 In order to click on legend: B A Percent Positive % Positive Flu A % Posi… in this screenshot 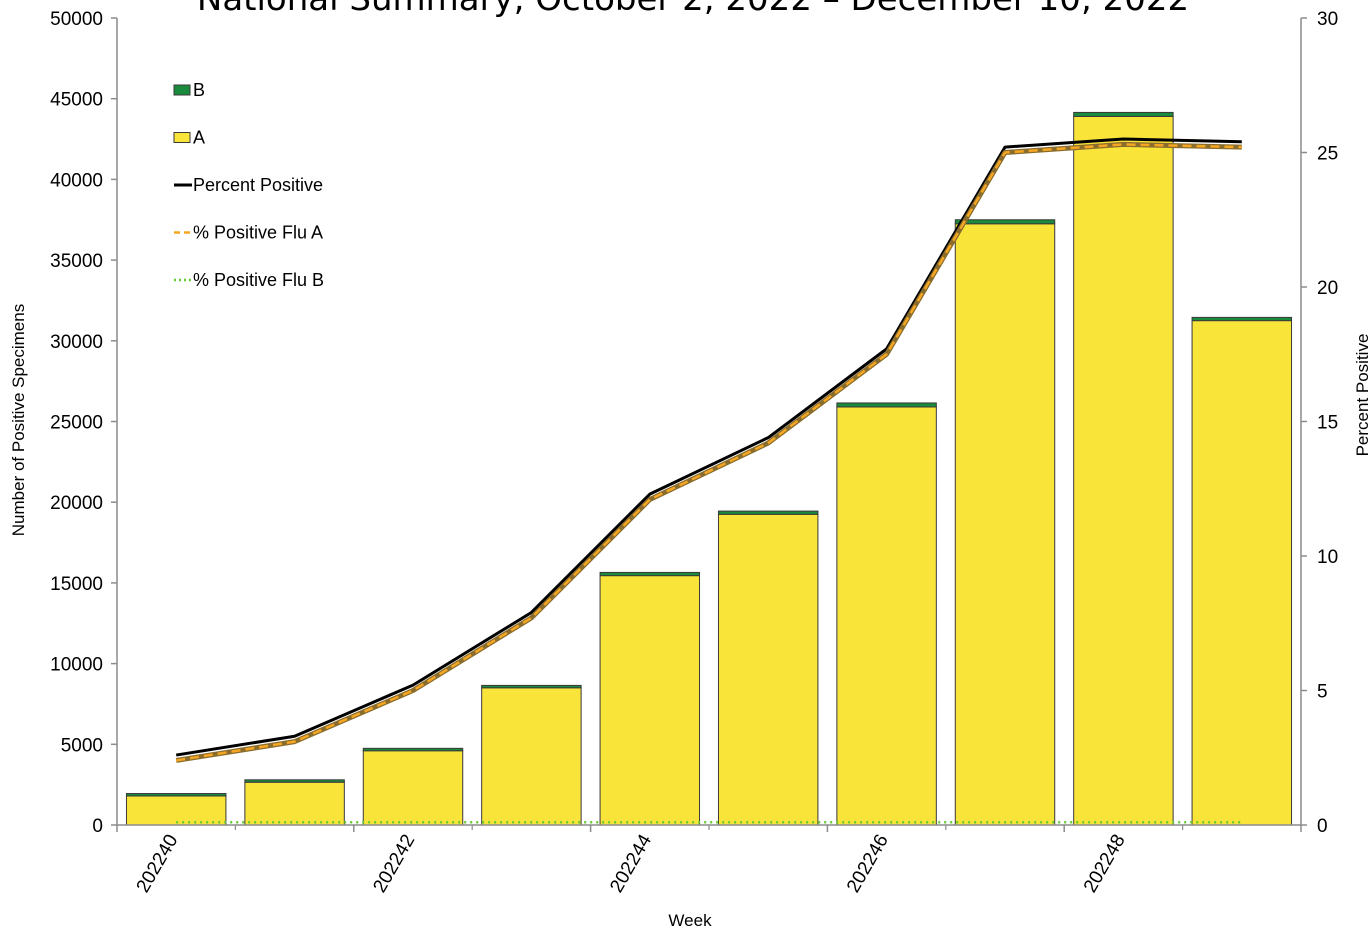, I will do `click(248, 185)`.